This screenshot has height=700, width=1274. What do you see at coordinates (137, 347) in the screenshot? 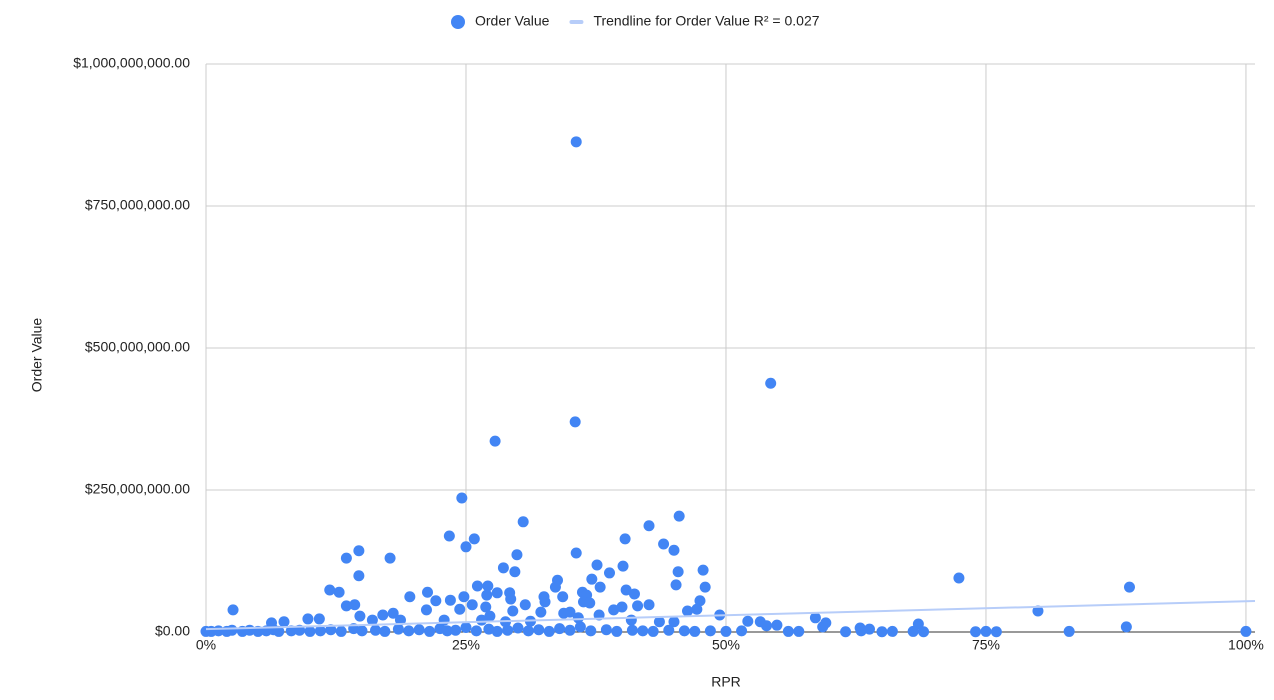
I see `y-tick-label: $500,000,000.00` at bounding box center [137, 347].